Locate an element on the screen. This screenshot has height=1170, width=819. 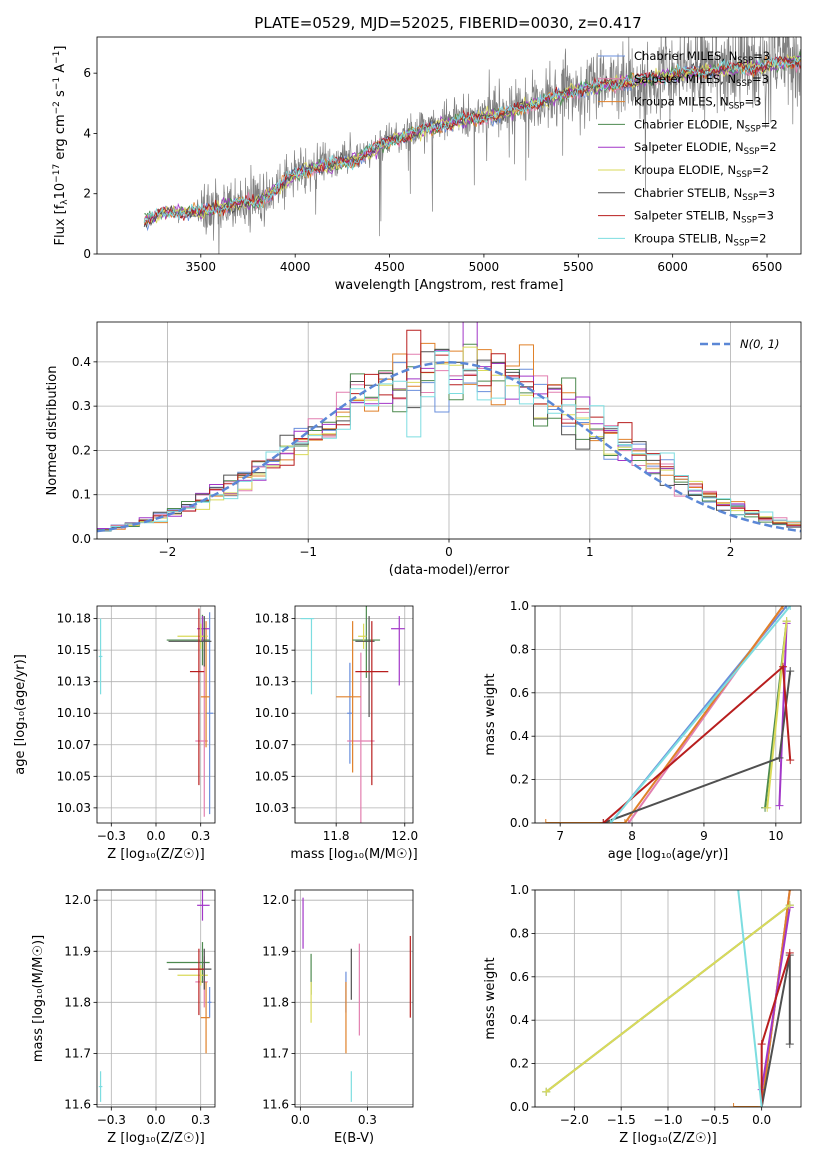
normal-reference-curve is located at coordinates (449, 447).